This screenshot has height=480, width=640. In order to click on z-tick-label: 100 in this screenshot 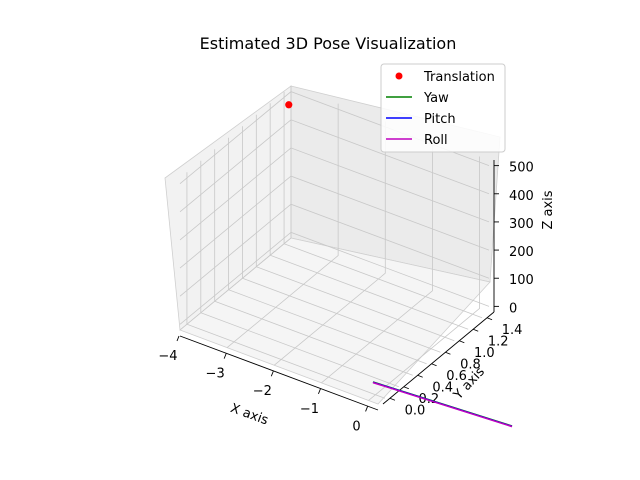, I will do `click(521, 280)`.